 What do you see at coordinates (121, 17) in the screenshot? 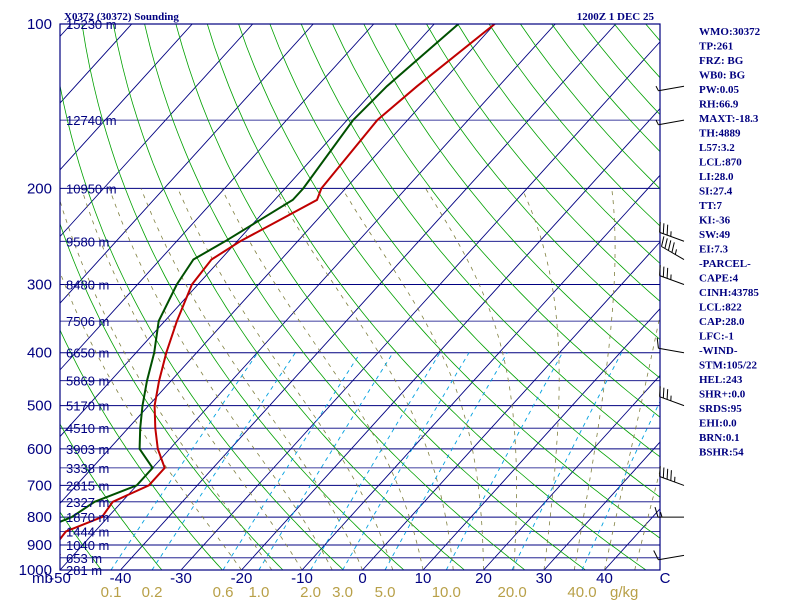
I see `chart-title: X0372 (30372) Sounding` at bounding box center [121, 17].